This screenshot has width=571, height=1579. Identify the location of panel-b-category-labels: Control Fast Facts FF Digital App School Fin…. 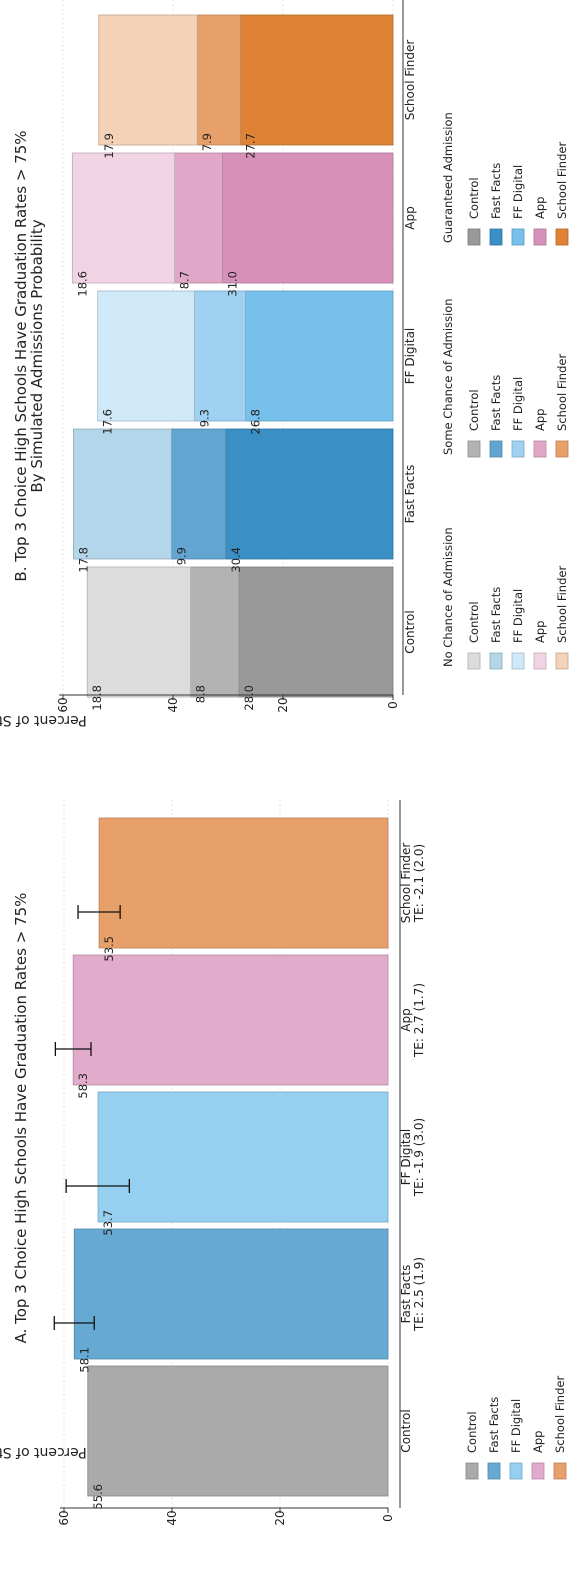
(410, 347).